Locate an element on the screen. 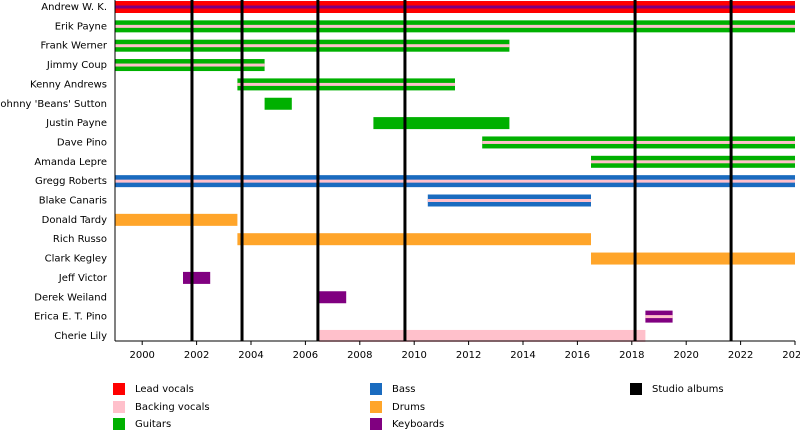 This screenshot has width=800, height=430. x-tick-label: 2024 is located at coordinates (791, 355).